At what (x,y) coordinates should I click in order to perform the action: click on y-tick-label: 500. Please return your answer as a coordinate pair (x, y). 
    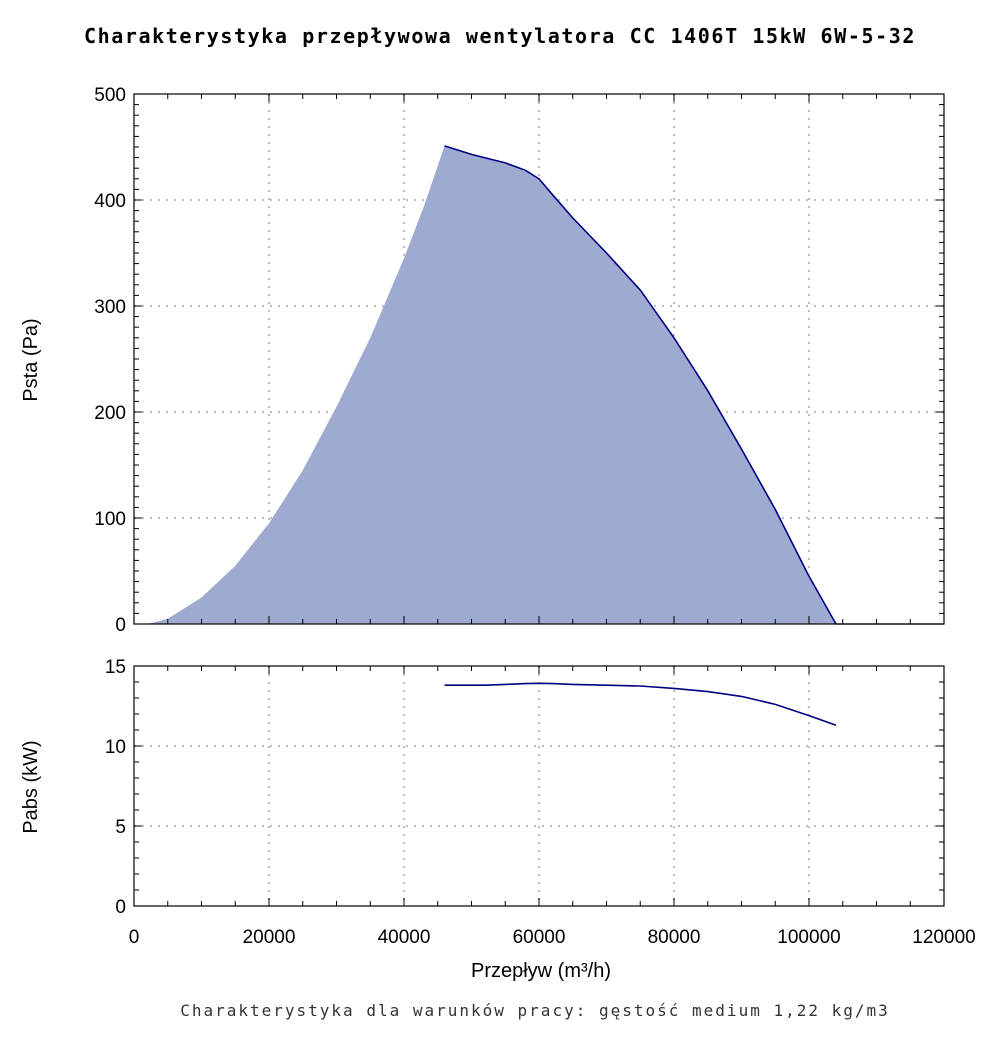
    Looking at the image, I should click on (110, 95).